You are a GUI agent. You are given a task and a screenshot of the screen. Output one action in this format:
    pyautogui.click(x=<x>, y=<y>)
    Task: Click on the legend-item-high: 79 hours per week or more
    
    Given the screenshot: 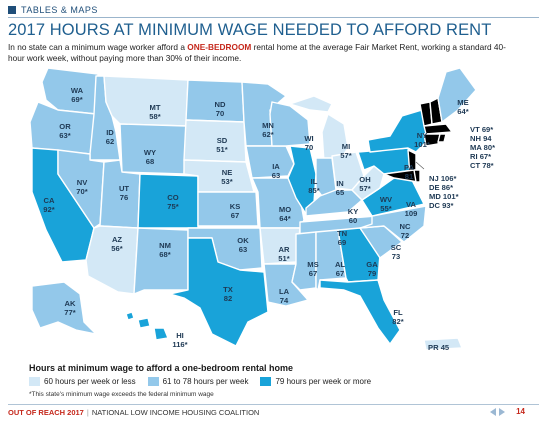 What is the action you would take?
    pyautogui.click(x=315, y=381)
    